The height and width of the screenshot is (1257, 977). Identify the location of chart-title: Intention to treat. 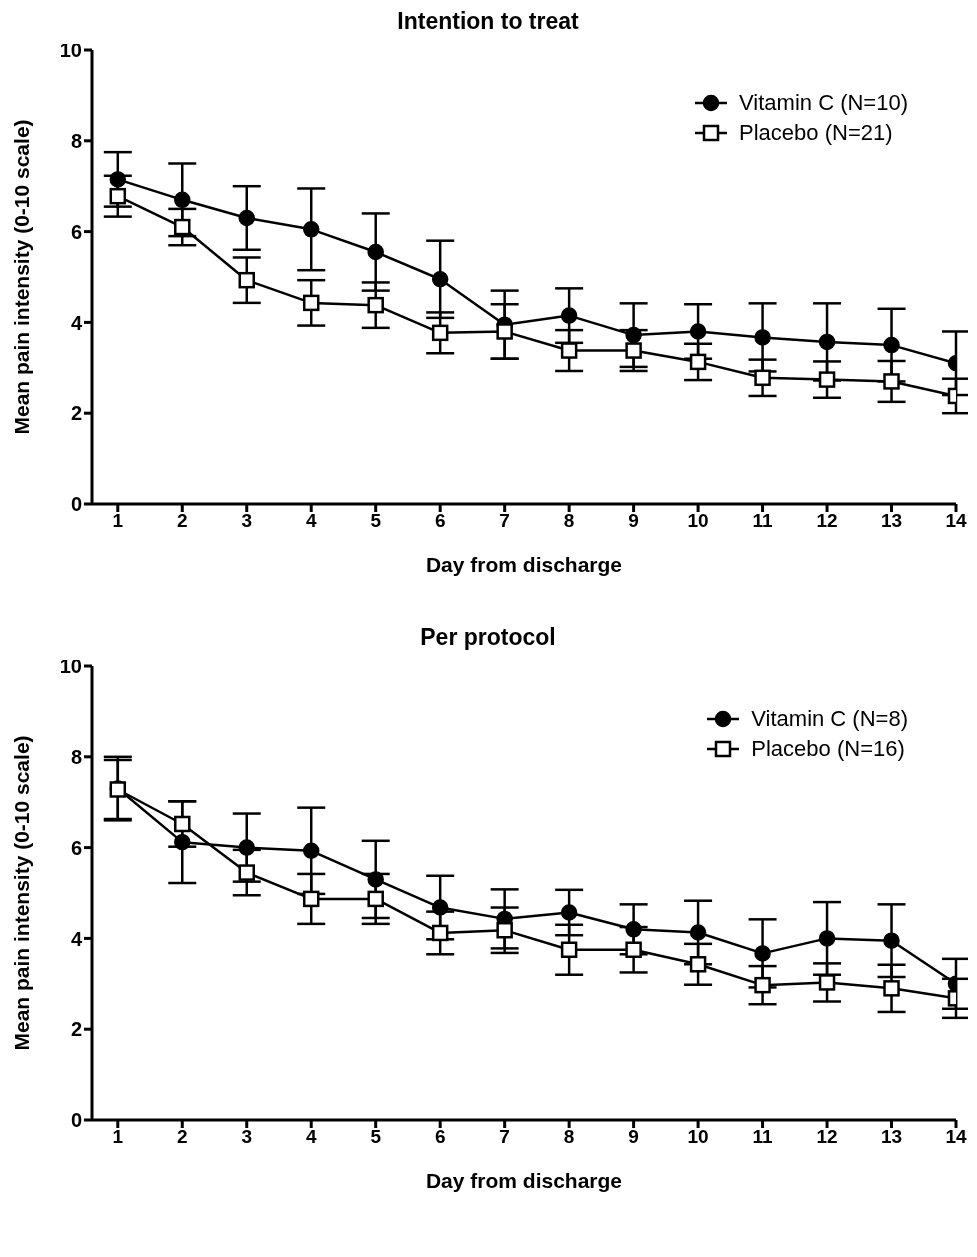
(488, 21).